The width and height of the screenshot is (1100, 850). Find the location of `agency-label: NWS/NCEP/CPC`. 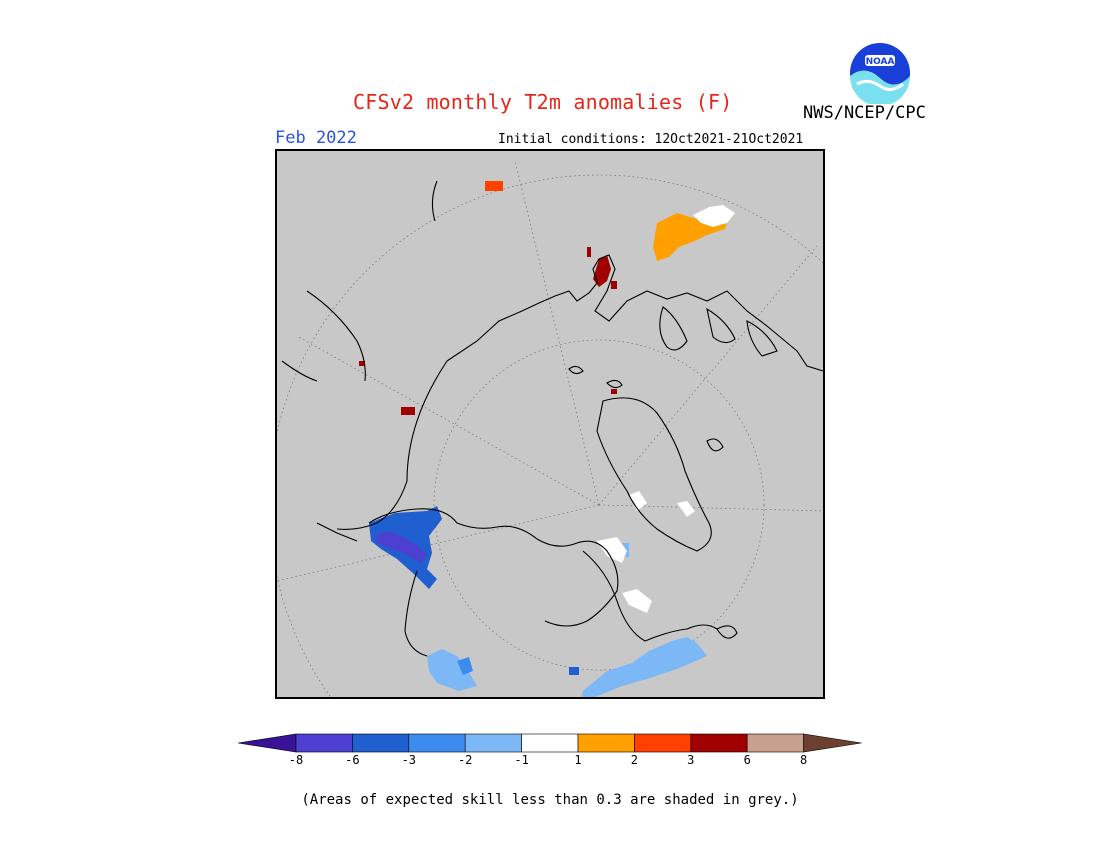

agency-label: NWS/NCEP/CPC is located at coordinates (864, 113).